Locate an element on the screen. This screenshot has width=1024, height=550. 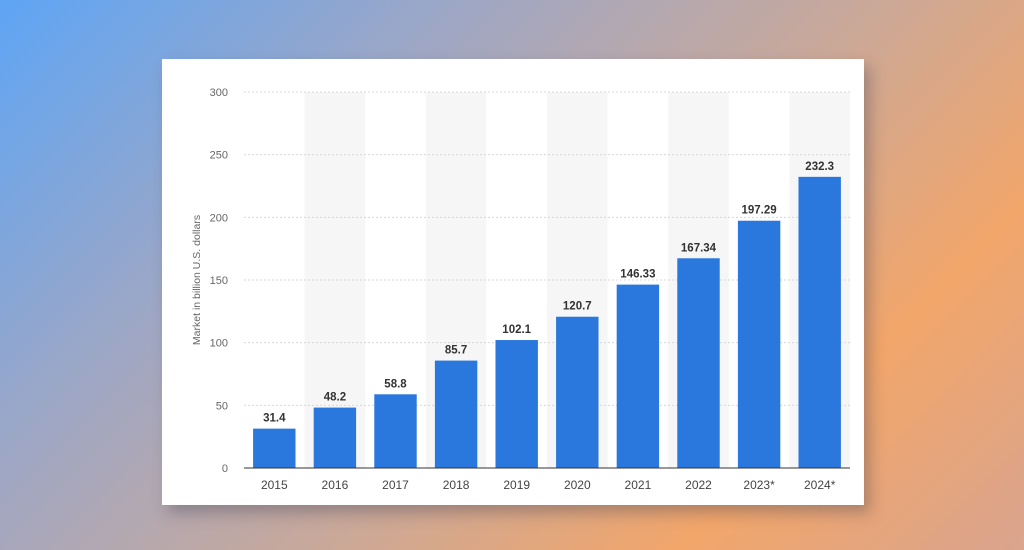
data-label: 197.29 is located at coordinates (759, 211).